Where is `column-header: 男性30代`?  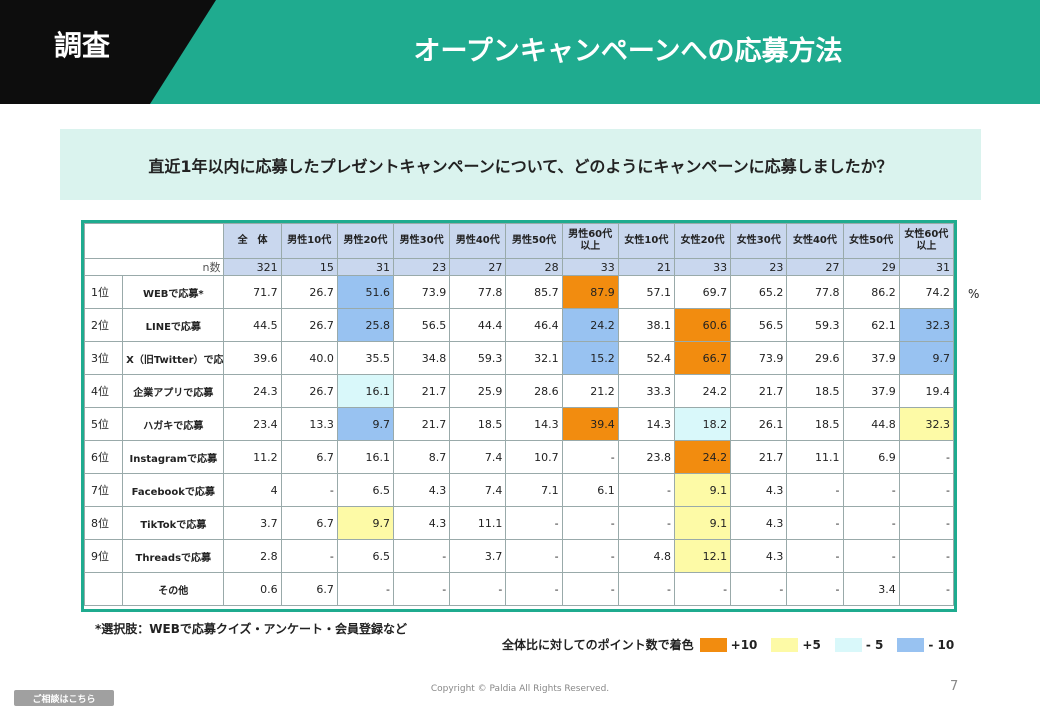
column-header: 男性30代 is located at coordinates (422, 241).